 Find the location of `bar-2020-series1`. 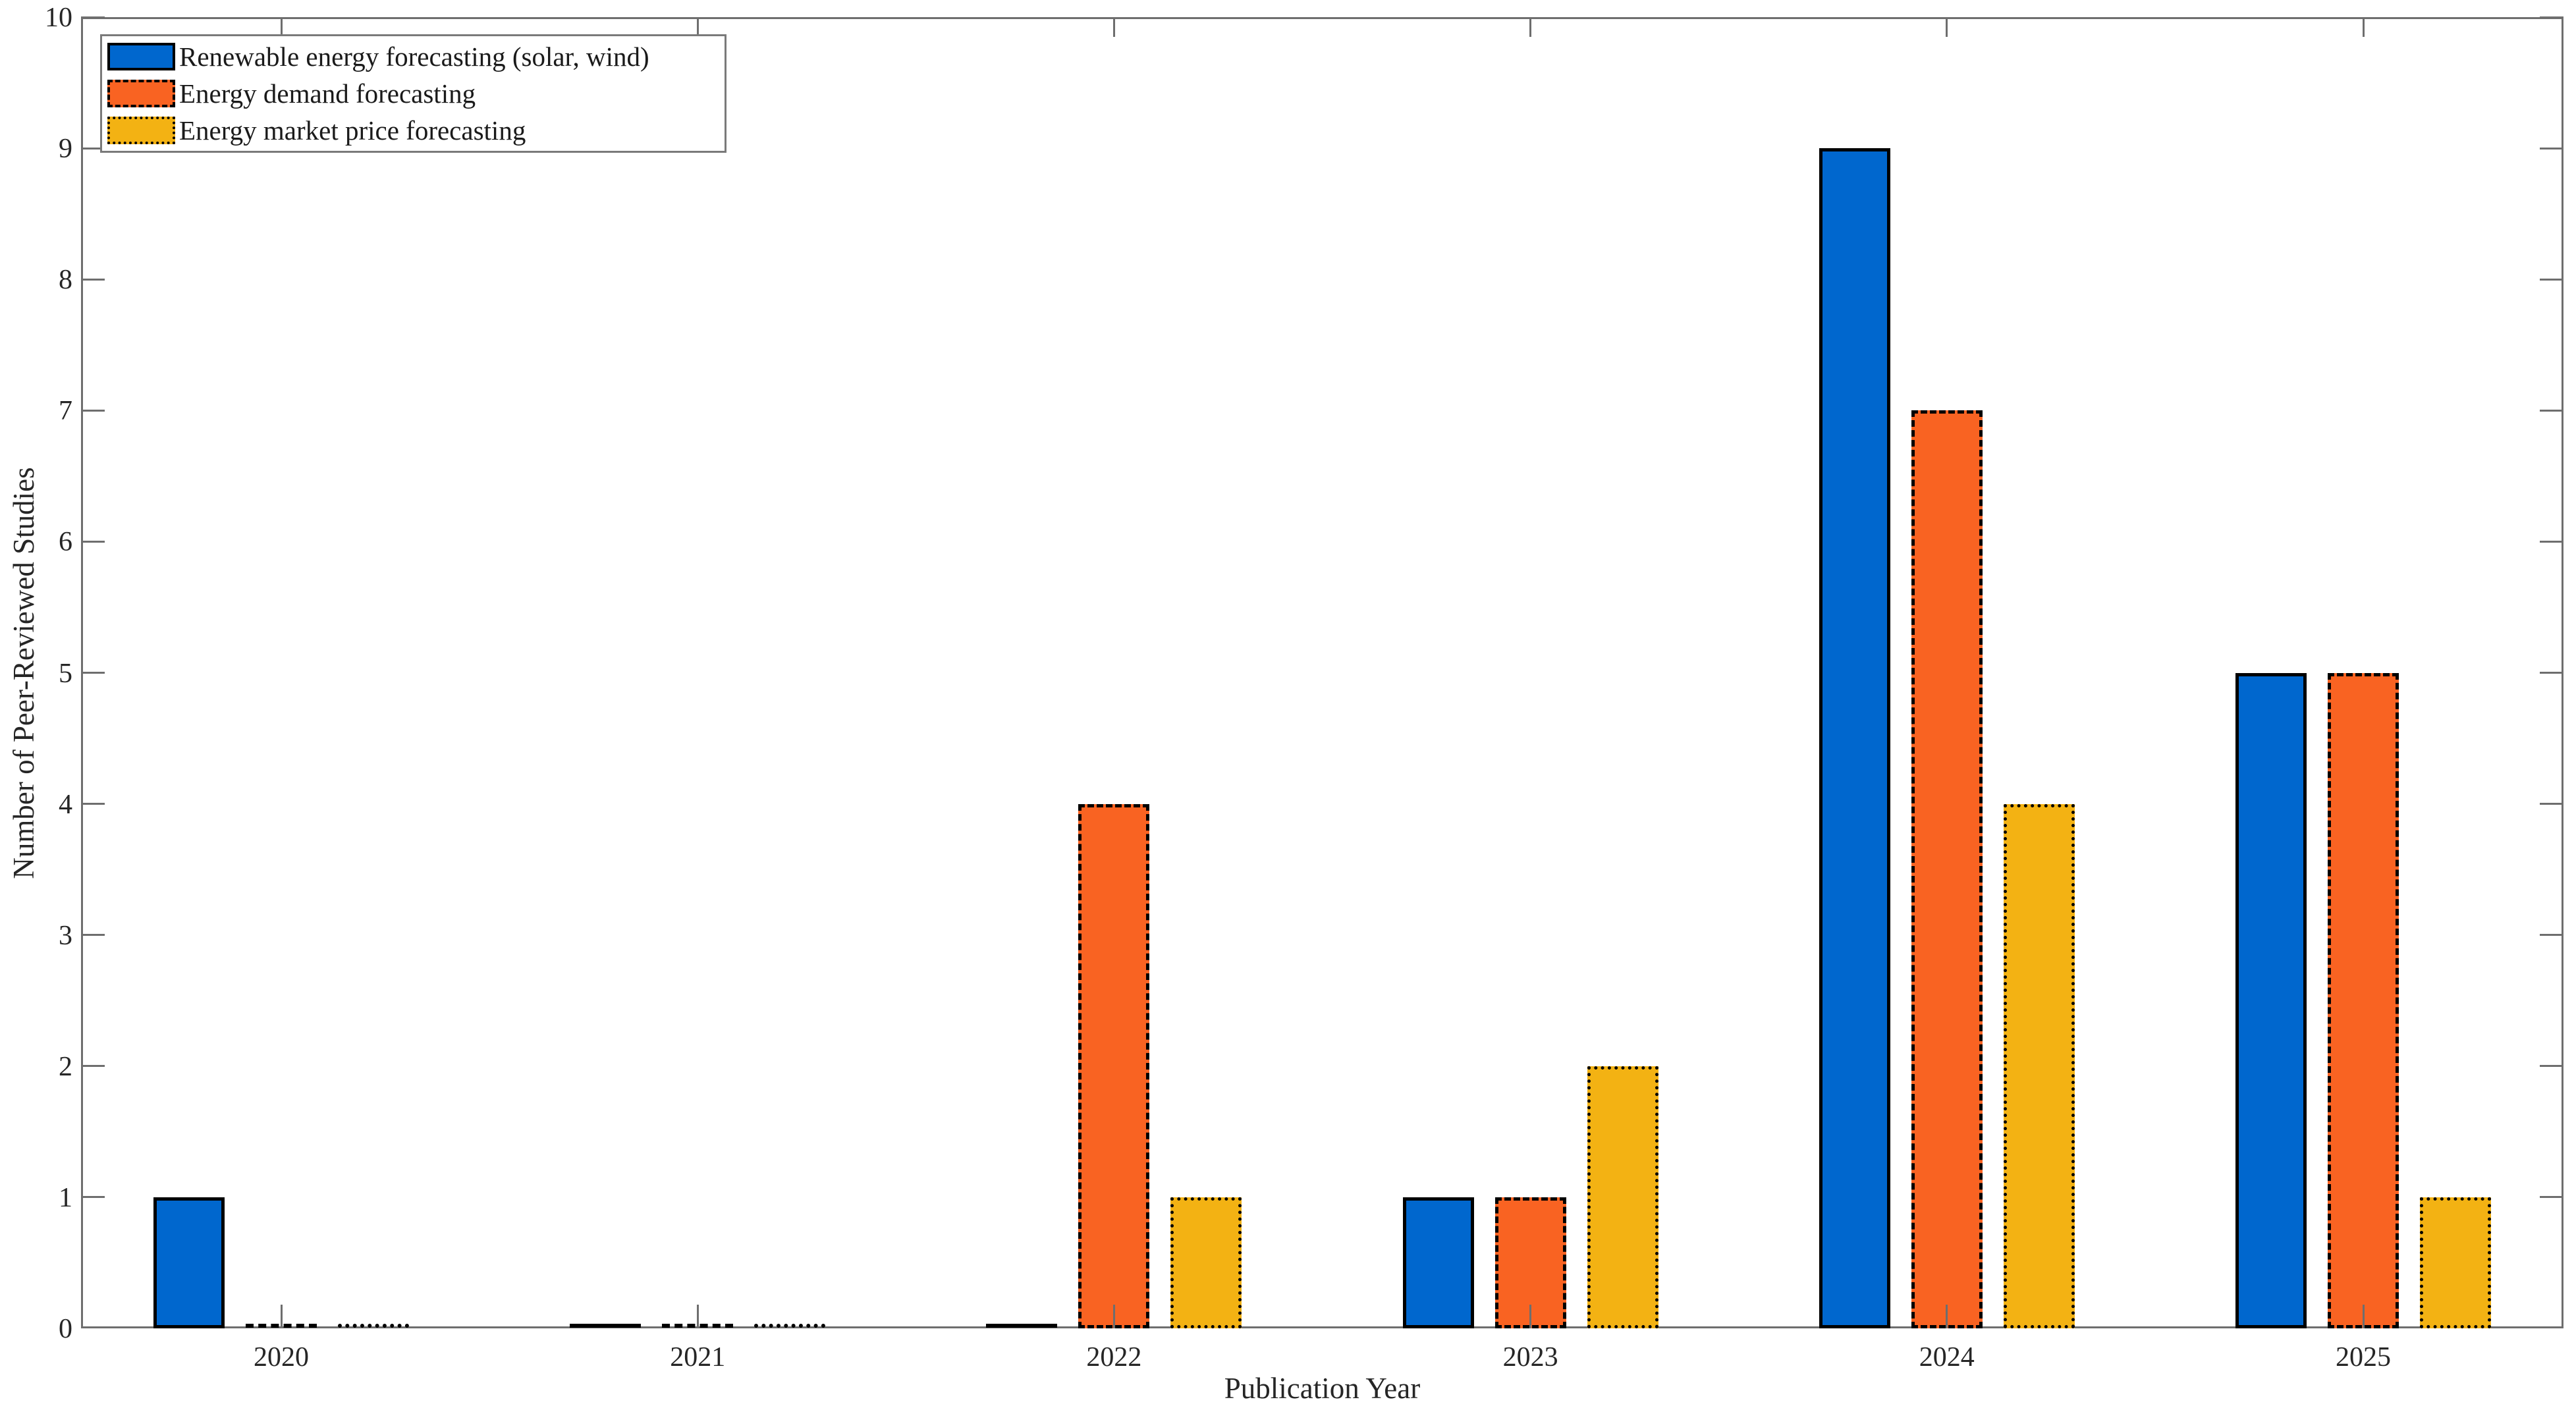

bar-2020-series1 is located at coordinates (189, 1262).